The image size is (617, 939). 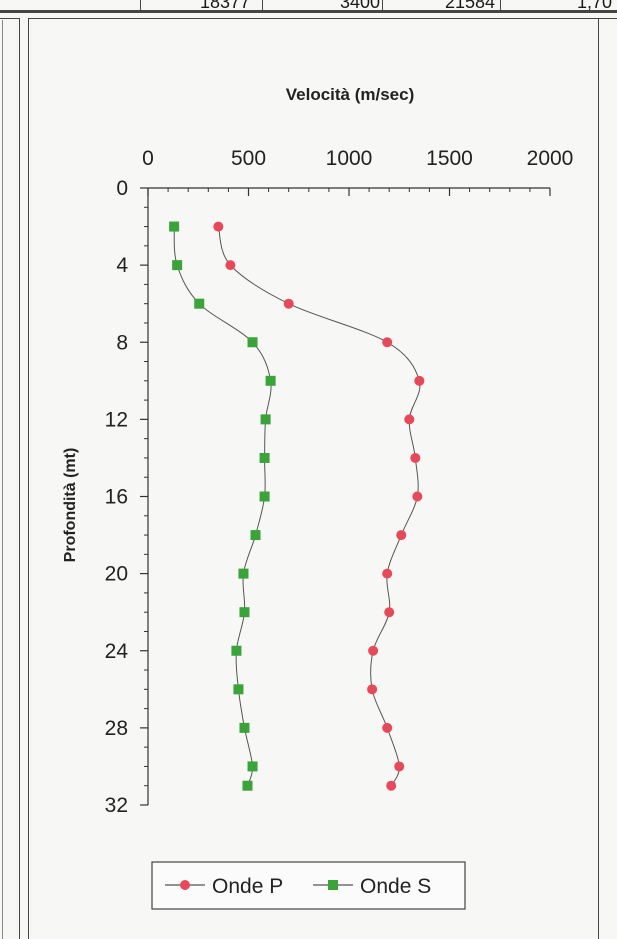 I want to click on legend-marker-onde-s, so click(x=333, y=885).